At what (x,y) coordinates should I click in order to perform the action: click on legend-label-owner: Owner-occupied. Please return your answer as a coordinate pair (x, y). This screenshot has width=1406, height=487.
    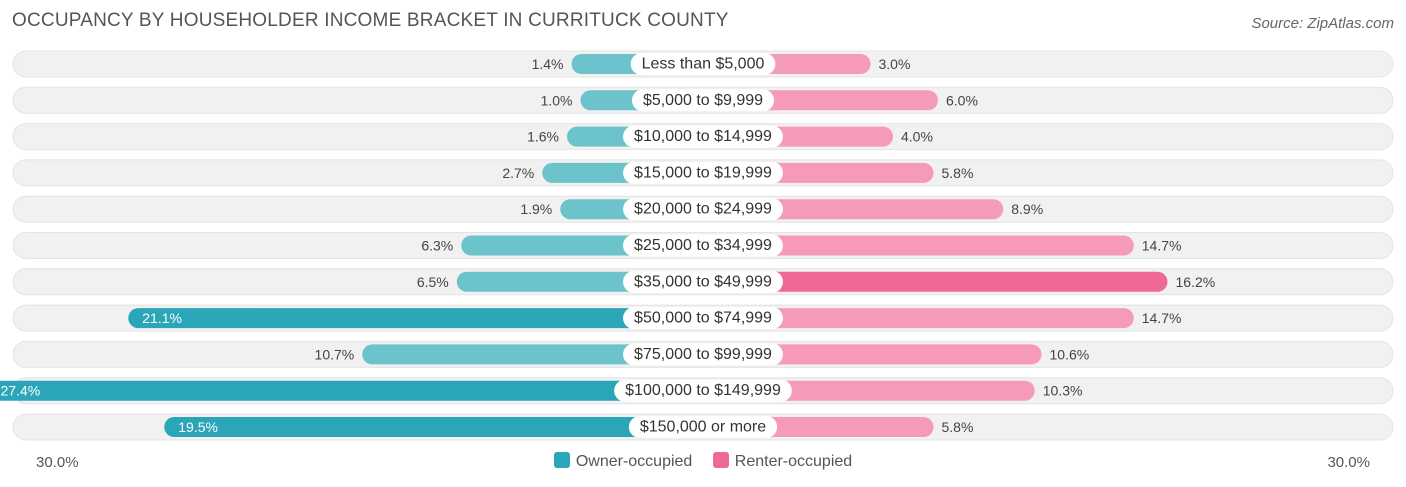
    Looking at the image, I should click on (634, 461).